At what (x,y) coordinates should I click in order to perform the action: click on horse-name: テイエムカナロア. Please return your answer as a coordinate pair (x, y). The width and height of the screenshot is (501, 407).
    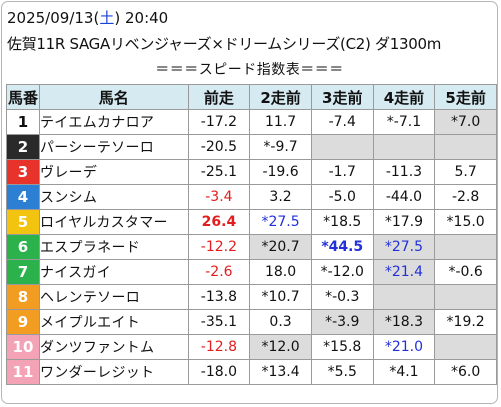
    Looking at the image, I should click on (113, 122).